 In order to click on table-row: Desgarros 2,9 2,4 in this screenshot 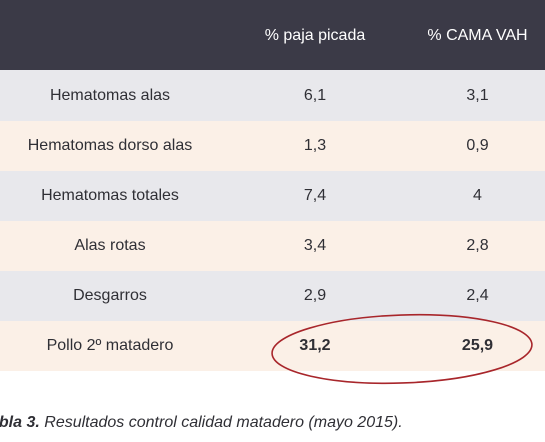, I will do `click(272, 296)`.